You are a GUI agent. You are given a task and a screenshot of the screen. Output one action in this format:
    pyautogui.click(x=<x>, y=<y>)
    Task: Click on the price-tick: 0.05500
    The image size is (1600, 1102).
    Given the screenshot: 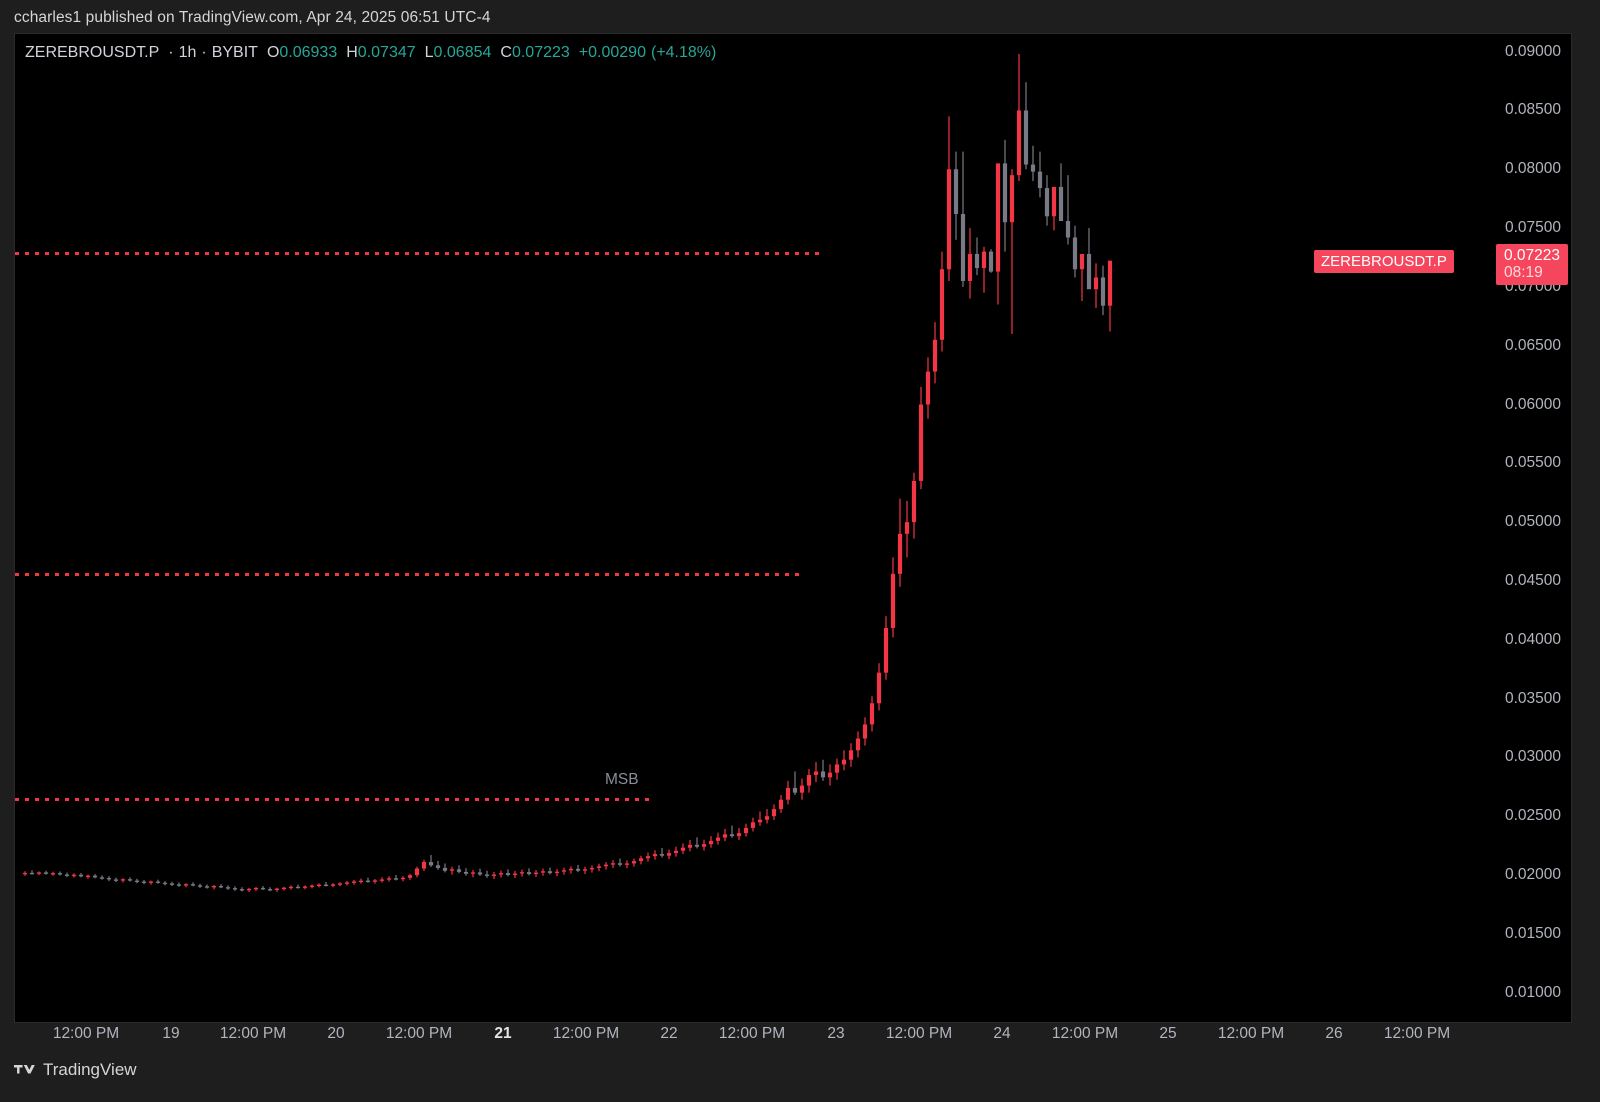 What is the action you would take?
    pyautogui.click(x=1532, y=463)
    